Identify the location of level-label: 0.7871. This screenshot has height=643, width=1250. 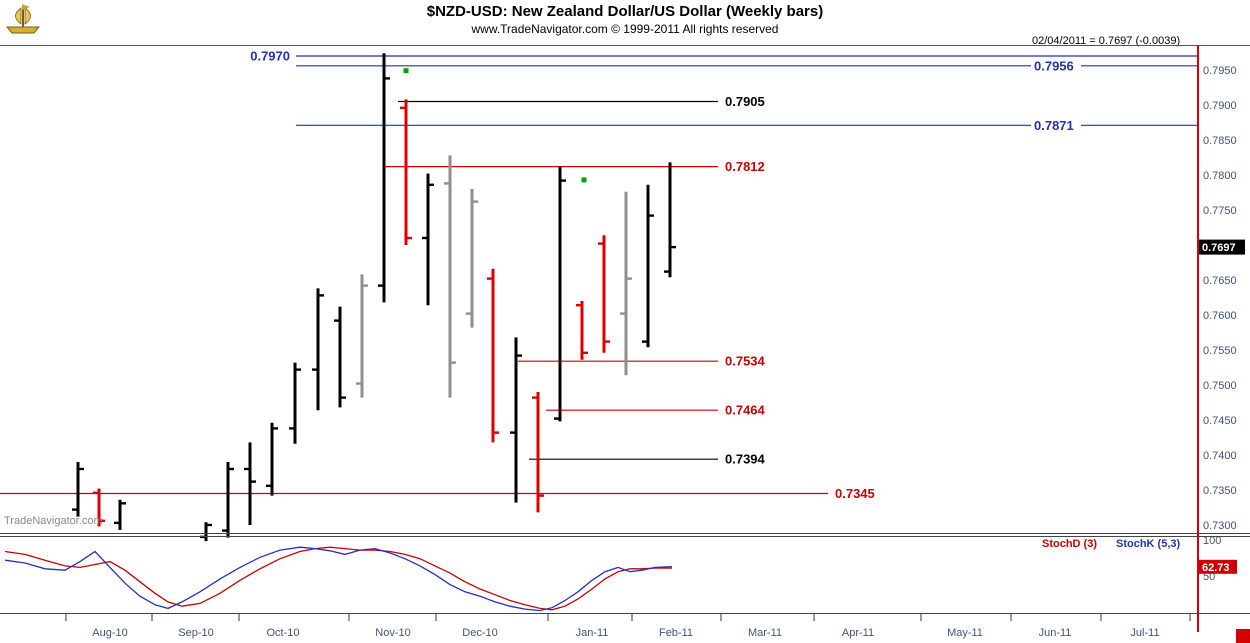
(1054, 125).